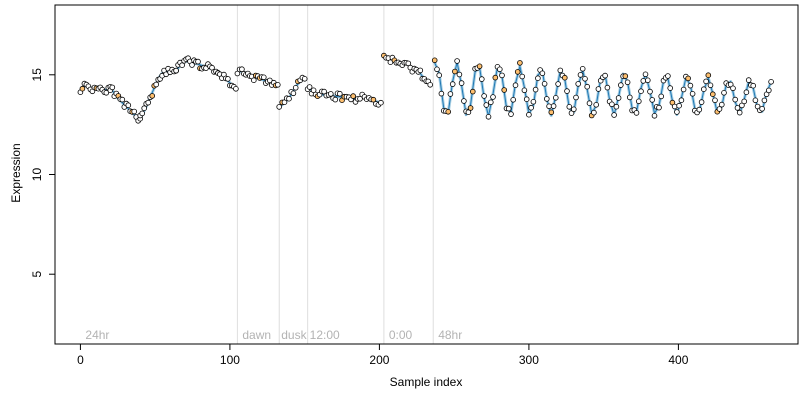 The image size is (800, 400). I want to click on x-tick-label: 0, so click(80, 360).